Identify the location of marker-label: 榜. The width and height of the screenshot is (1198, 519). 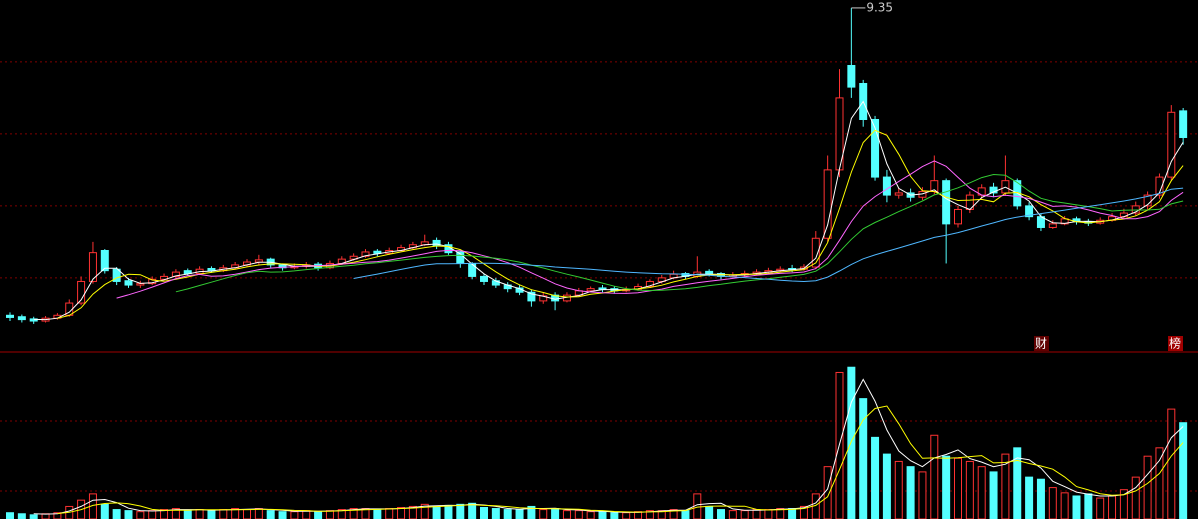
(1175, 343).